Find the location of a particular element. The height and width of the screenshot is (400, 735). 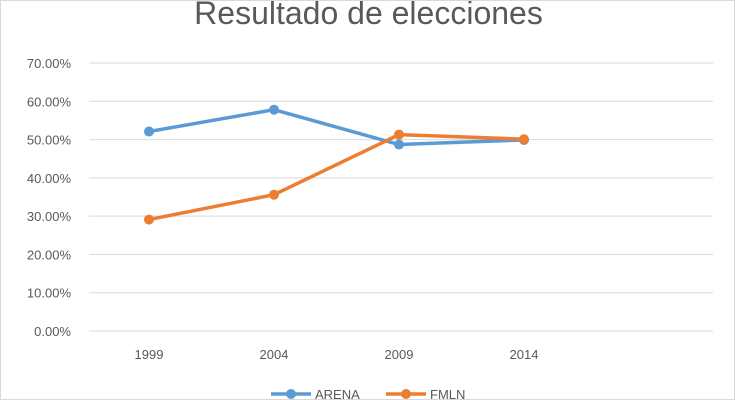

legend-item-fmln: FMLN is located at coordinates (425, 393).